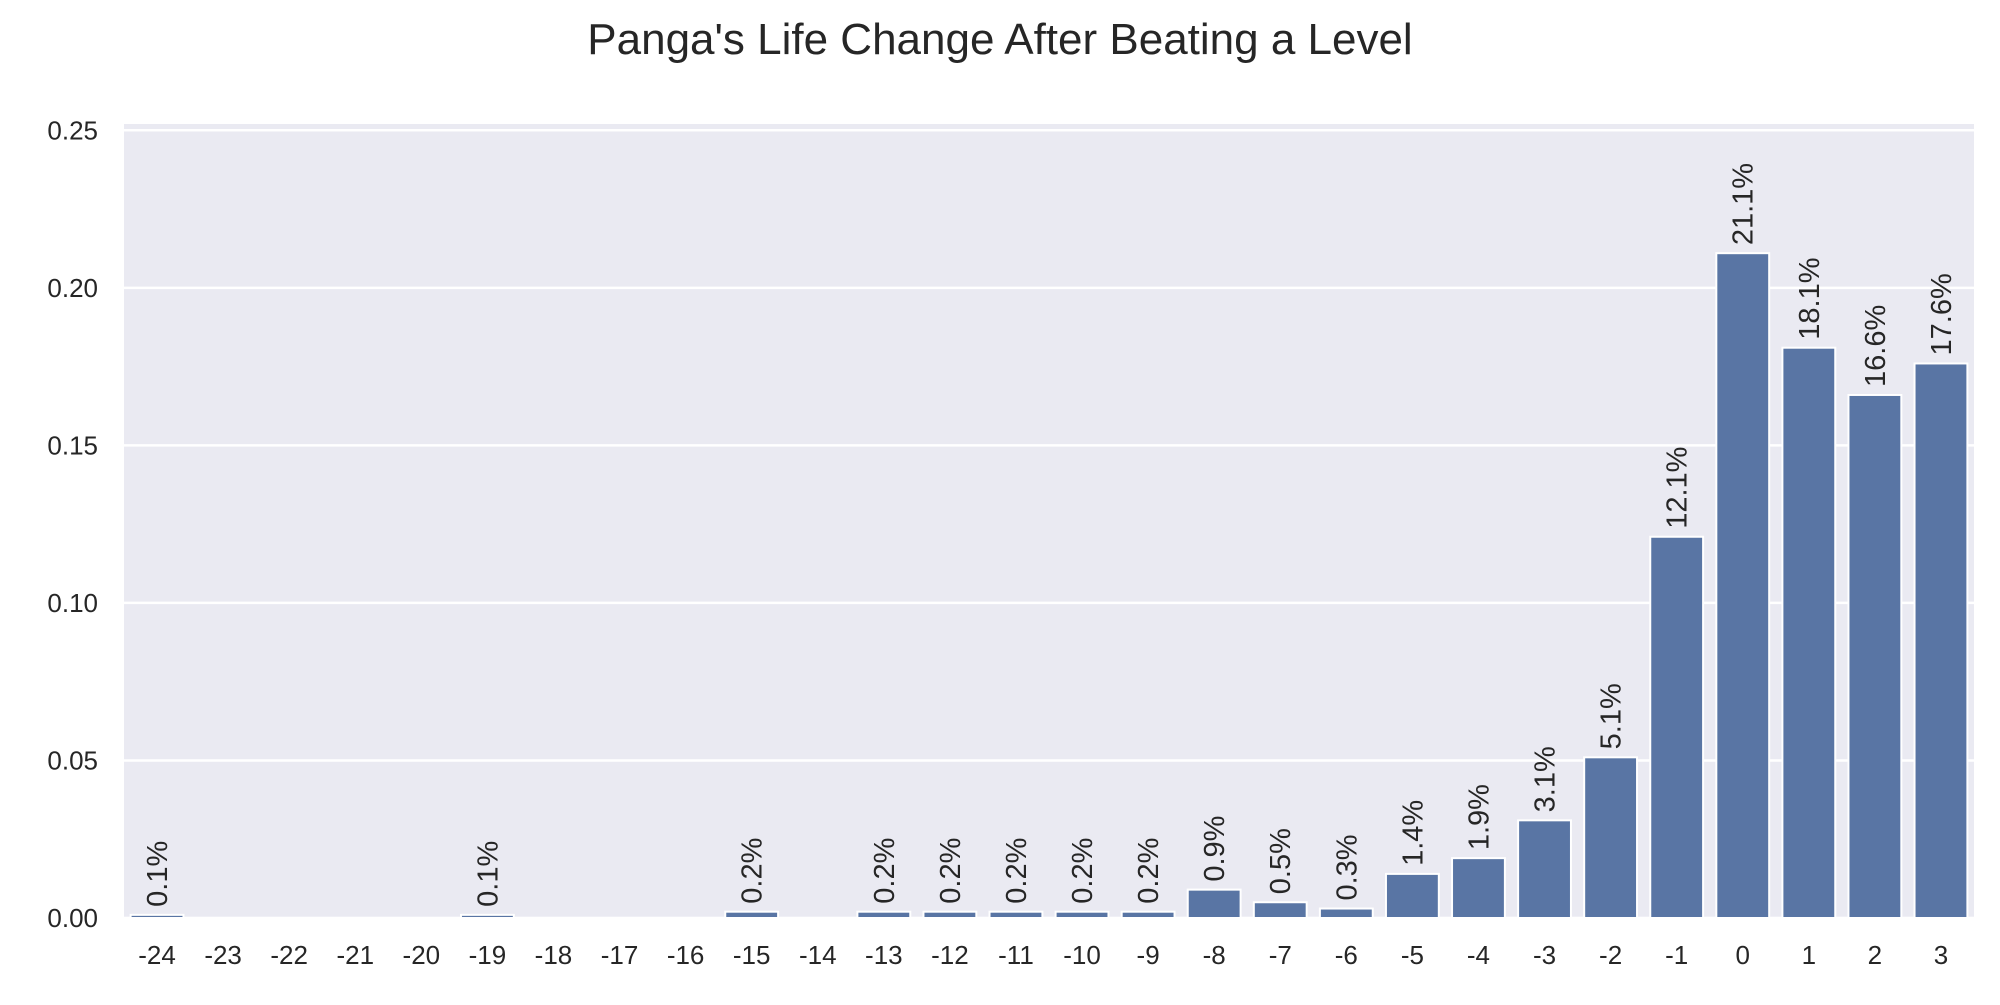  What do you see at coordinates (1479, 817) in the screenshot?
I see `data-label: 1.9%` at bounding box center [1479, 817].